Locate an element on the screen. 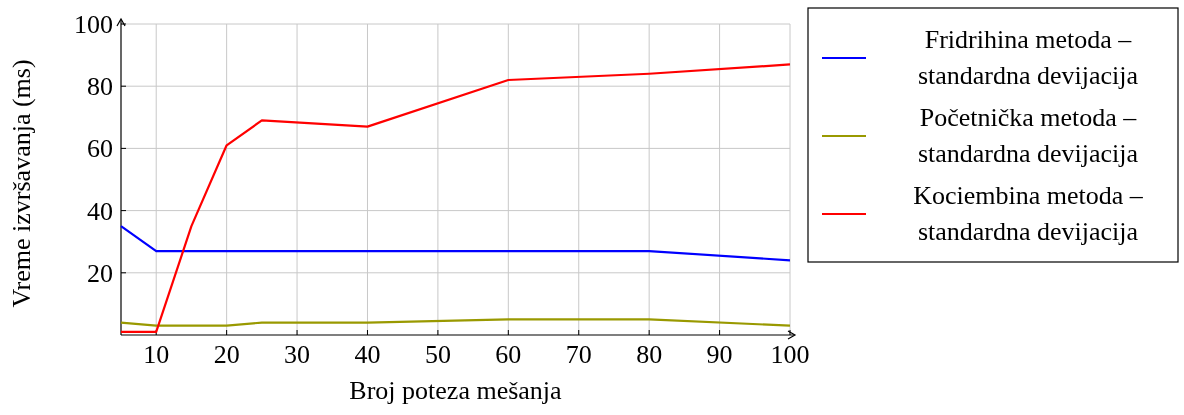 Image resolution: width=1184 pixels, height=415 pixels. x-tick-label: 40 is located at coordinates (367, 354).